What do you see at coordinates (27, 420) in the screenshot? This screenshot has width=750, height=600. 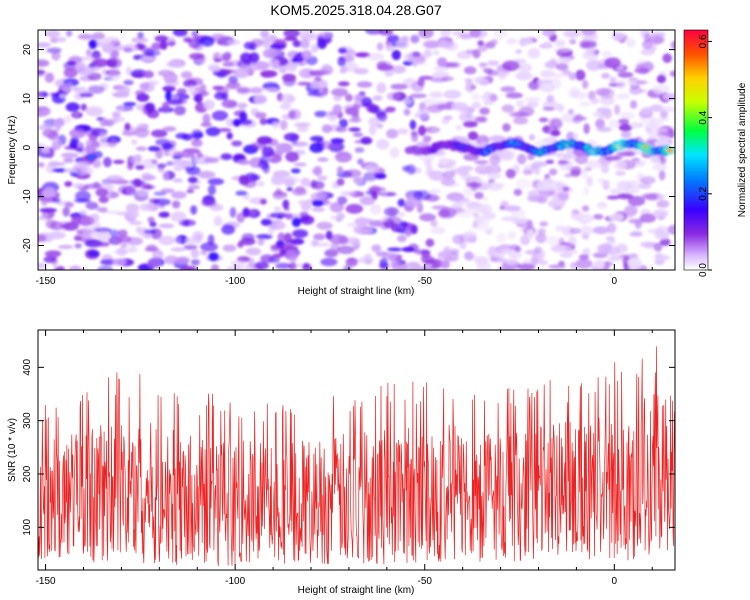 I see `y-tick-label: 300` at bounding box center [27, 420].